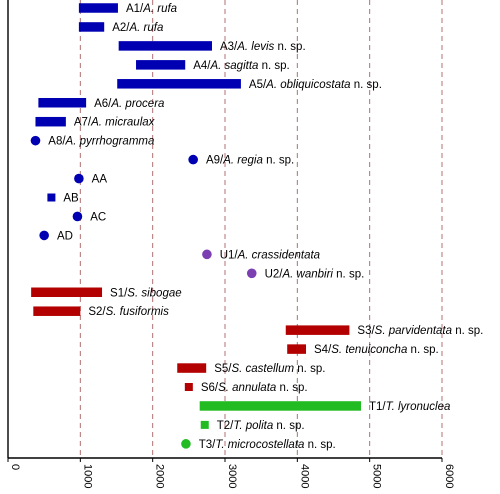  What do you see at coordinates (251, 273) in the screenshot?
I see `point-marker-u2` at bounding box center [251, 273].